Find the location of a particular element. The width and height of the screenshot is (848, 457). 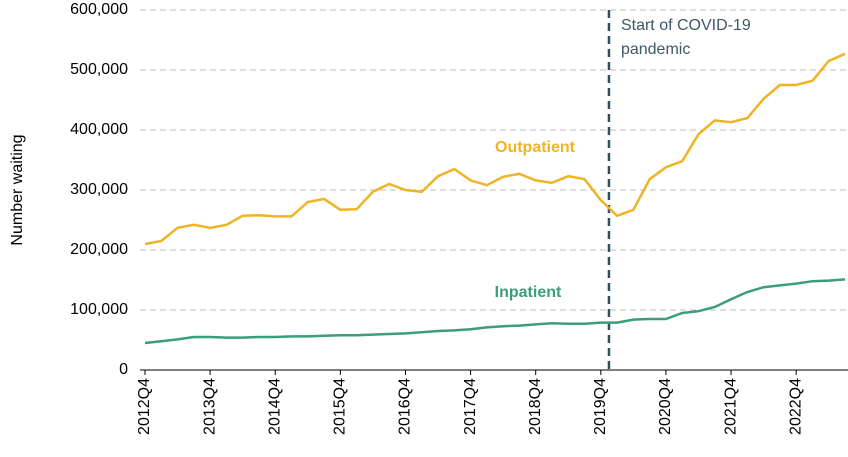

x-tick-label: 2018Q4 is located at coordinates (535, 406).